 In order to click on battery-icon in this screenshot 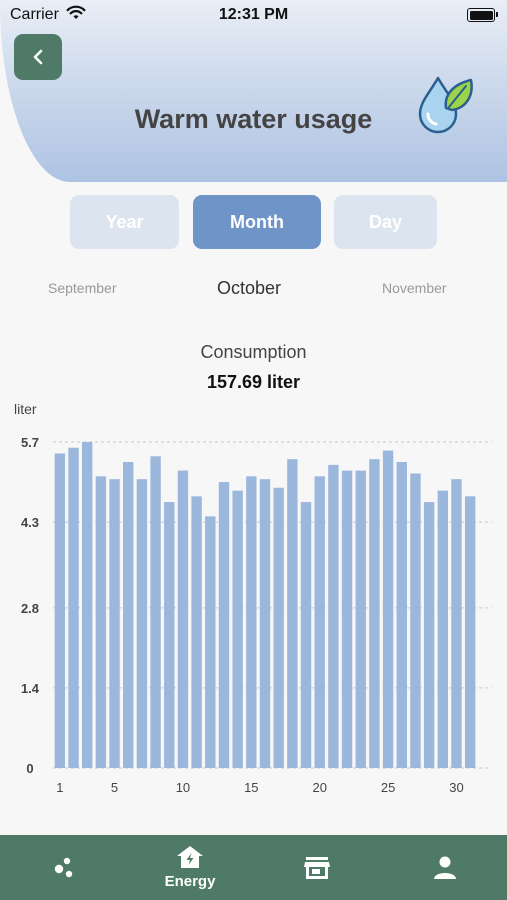, I will do `click(482, 15)`.